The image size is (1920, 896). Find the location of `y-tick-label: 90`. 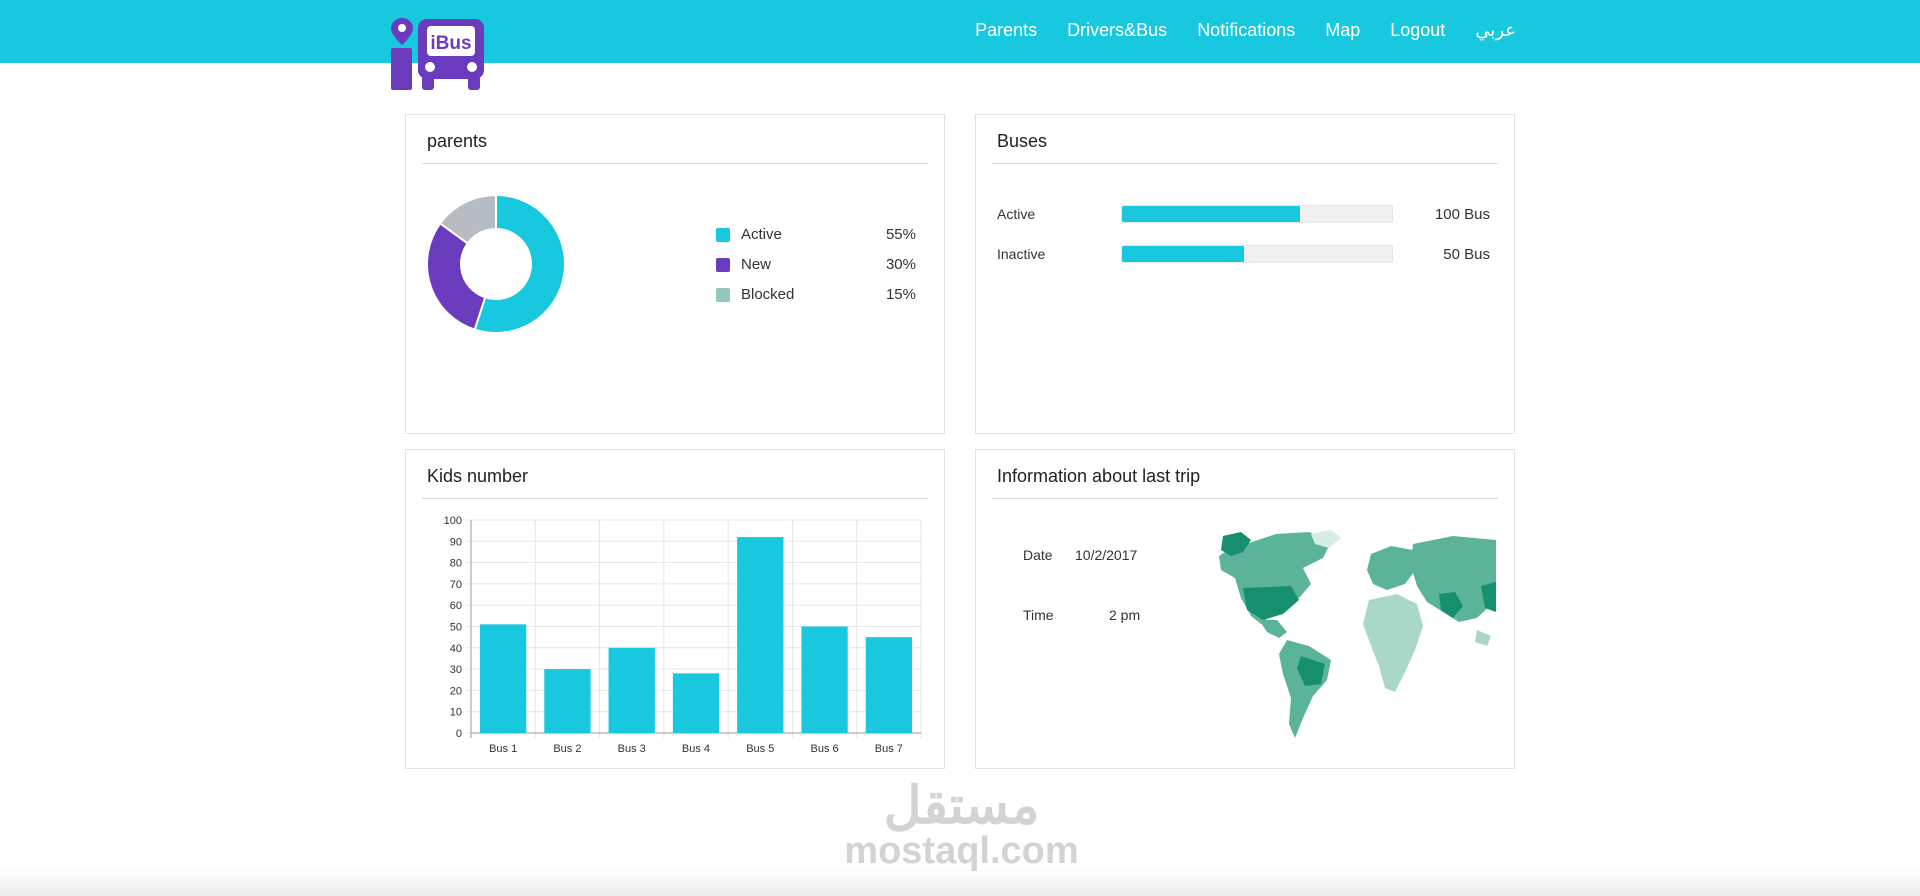

y-tick-label: 90 is located at coordinates (456, 542).